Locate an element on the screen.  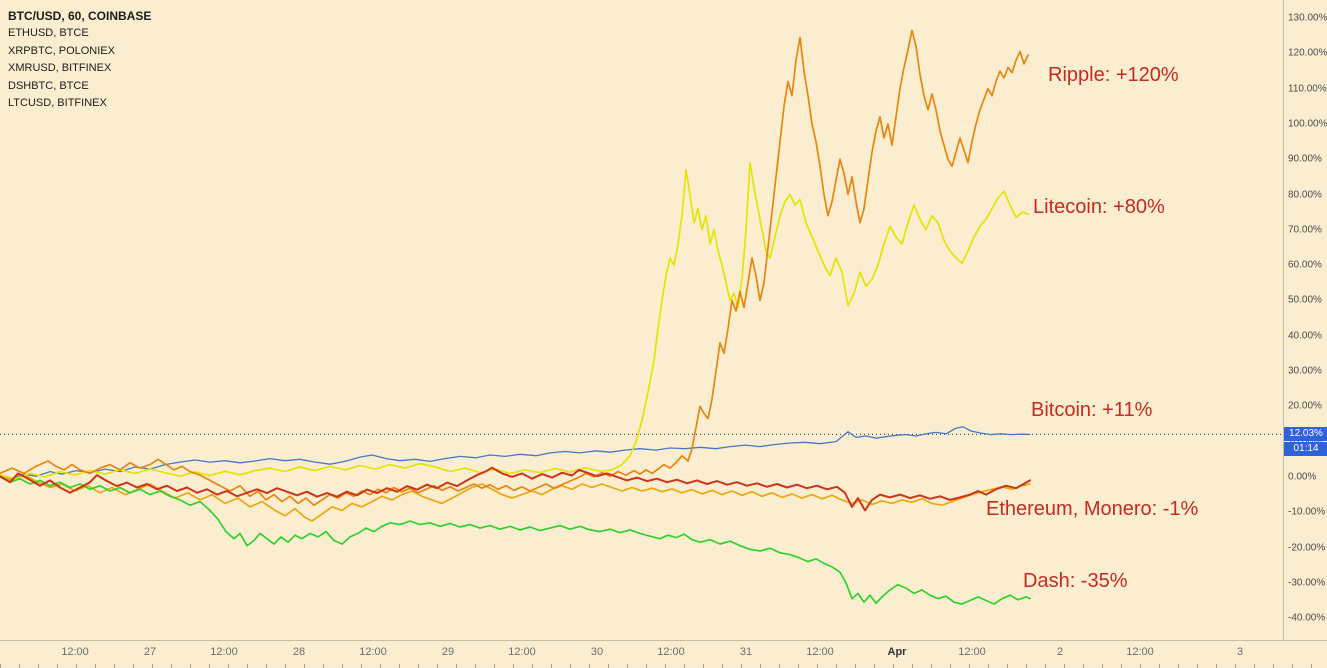
ethereum-series-line is located at coordinates (515, 489).